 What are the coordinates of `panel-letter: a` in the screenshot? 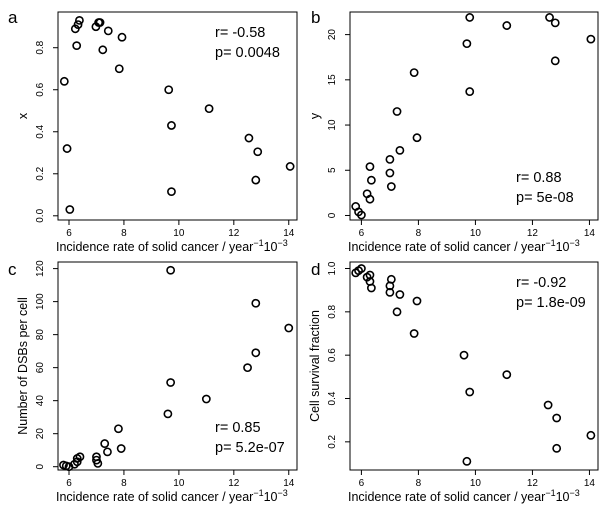 It's located at (13, 17).